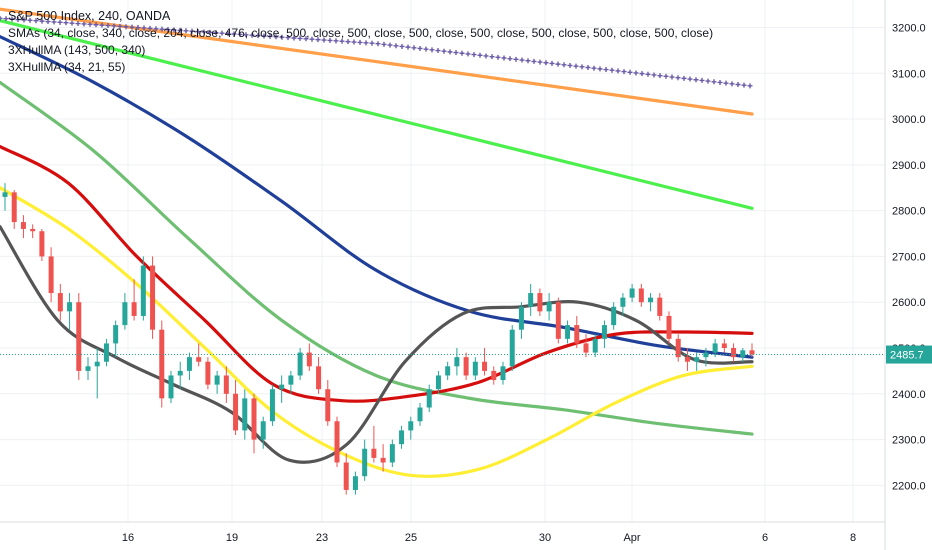  I want to click on indicator-hullma-1: 3XHullMA (143, 500, 340), so click(77, 50).